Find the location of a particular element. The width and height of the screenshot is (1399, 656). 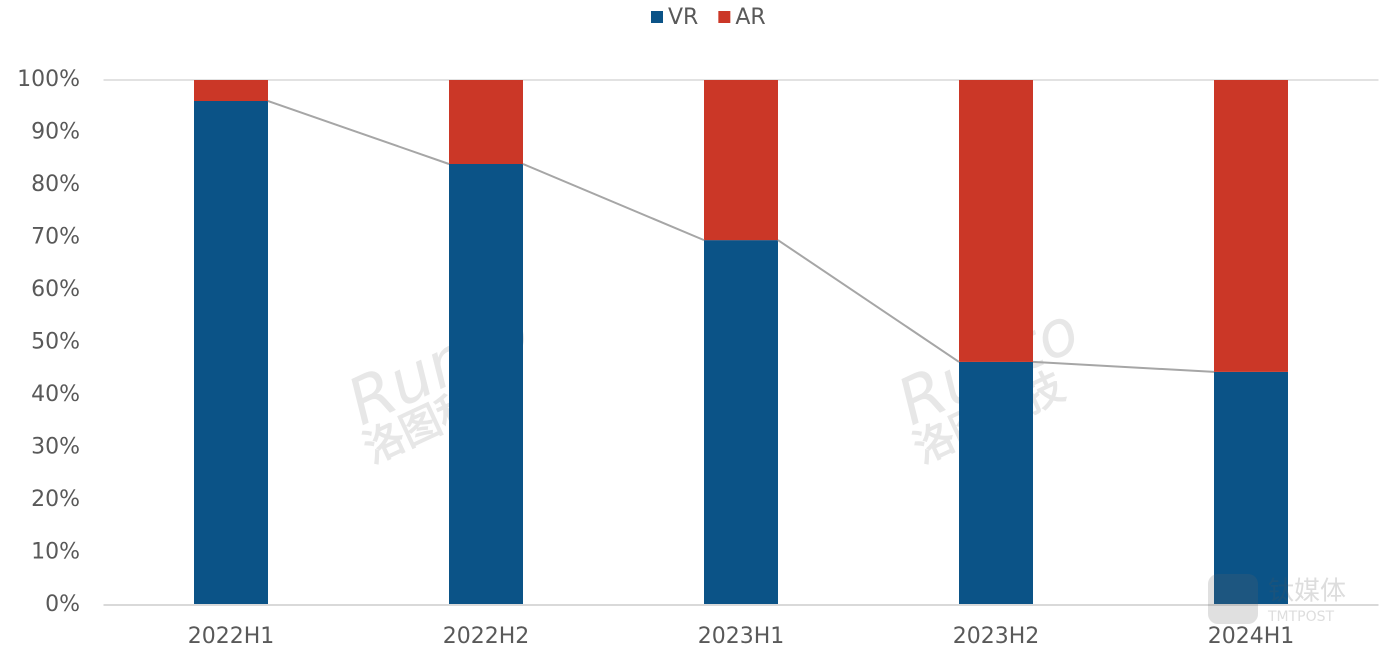

x-tick-label: 2023H1 is located at coordinates (741, 636).